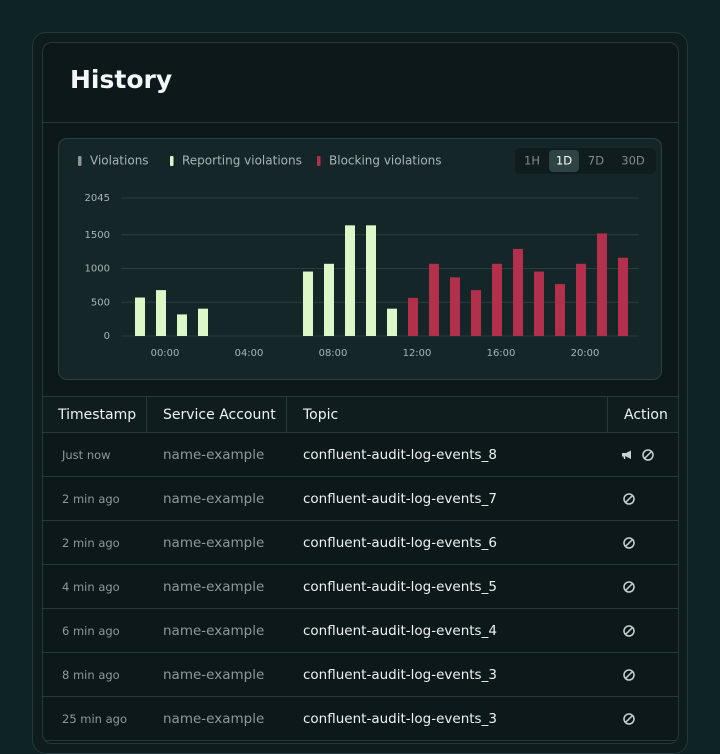 Image resolution: width=720 pixels, height=754 pixels. What do you see at coordinates (165, 353) in the screenshot?
I see `x-tick-label: 00:00` at bounding box center [165, 353].